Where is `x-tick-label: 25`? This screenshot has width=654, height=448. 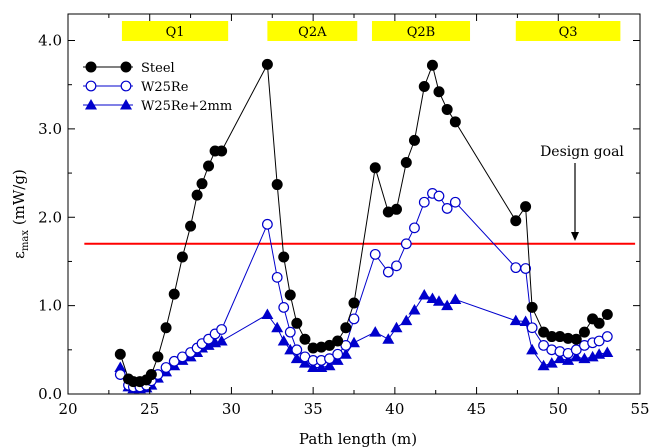 x-tick-label: 25 is located at coordinates (149, 409).